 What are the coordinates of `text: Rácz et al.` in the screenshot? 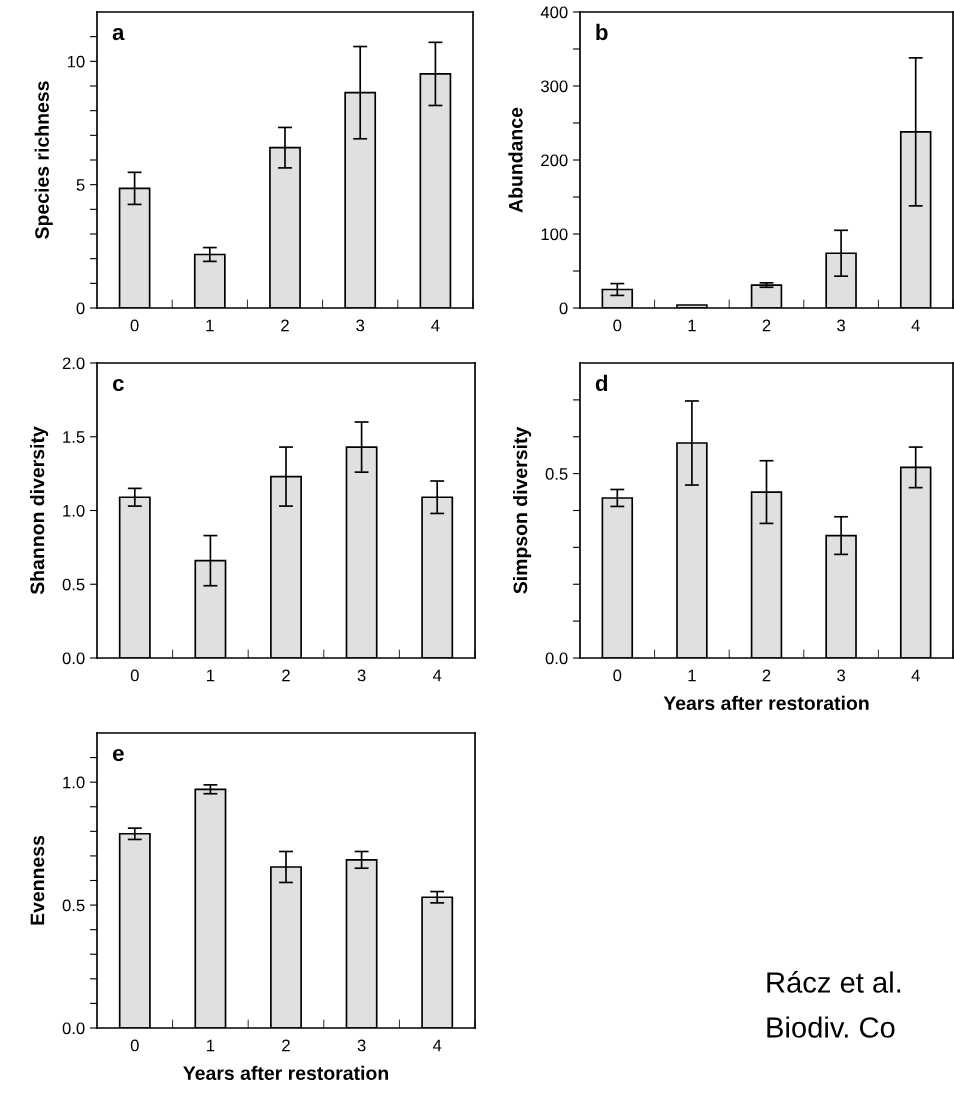 It's located at (834, 982).